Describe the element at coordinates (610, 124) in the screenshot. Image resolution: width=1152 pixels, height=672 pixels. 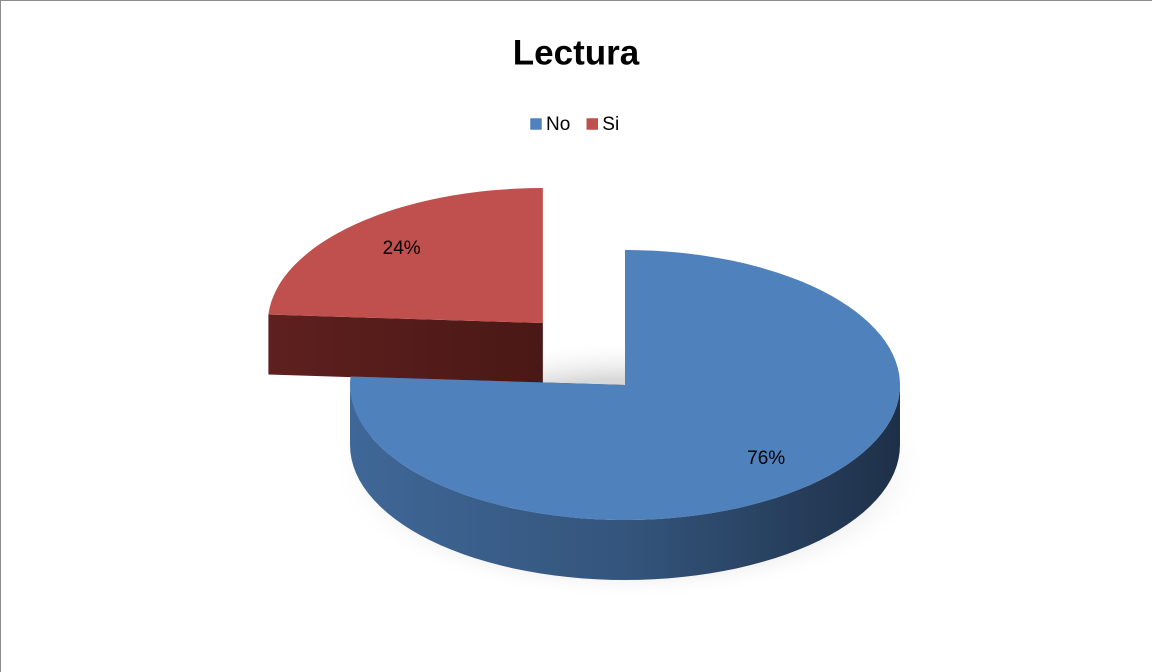
I see `legend-label: Si` at that location.